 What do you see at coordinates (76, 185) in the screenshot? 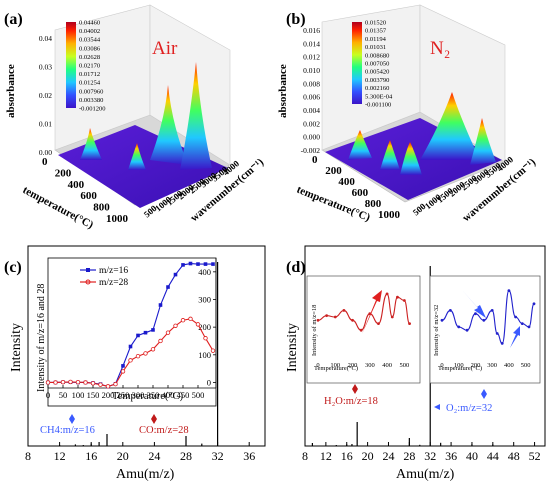
I see `axis-tick-label: 400` at bounding box center [76, 185].